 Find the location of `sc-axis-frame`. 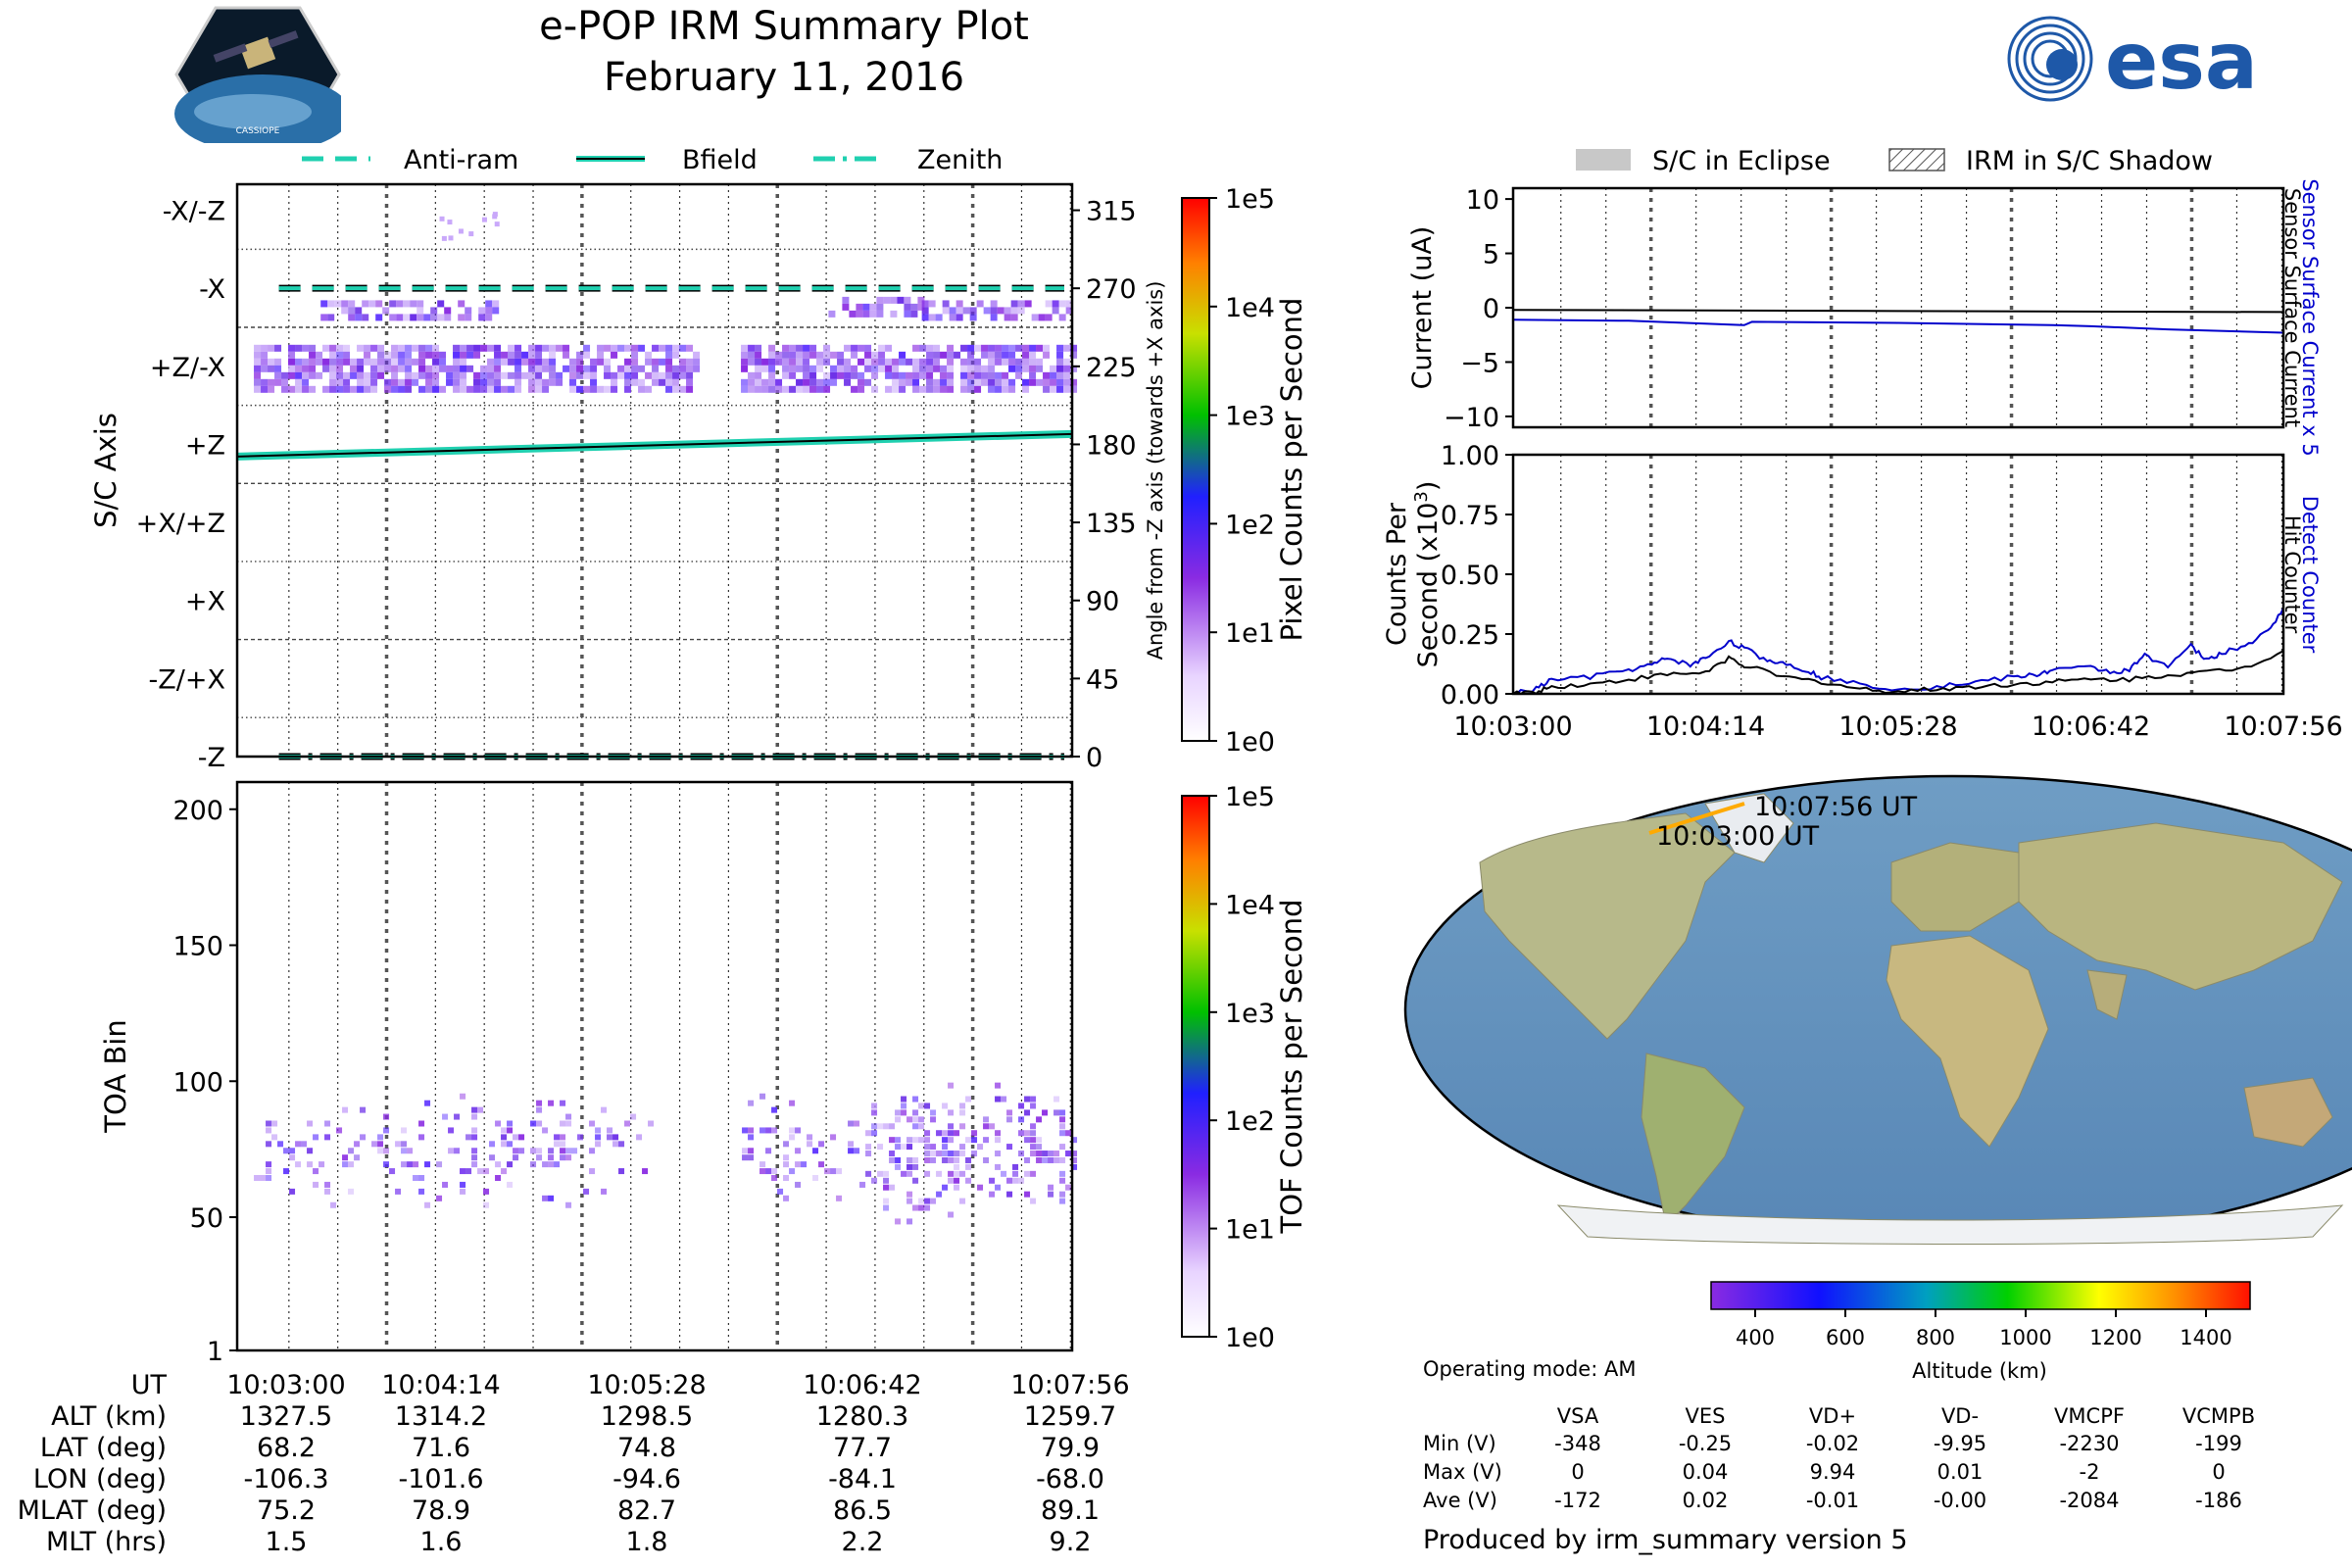

sc-axis-frame is located at coordinates (654, 470).